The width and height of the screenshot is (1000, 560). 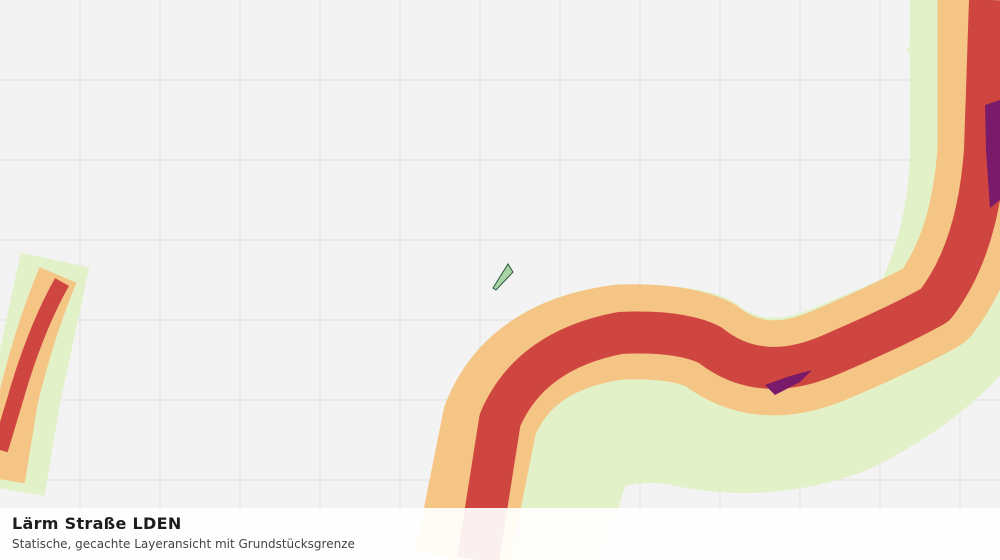 What do you see at coordinates (97, 523) in the screenshot?
I see `layer-title: Lärm Straße LDEN` at bounding box center [97, 523].